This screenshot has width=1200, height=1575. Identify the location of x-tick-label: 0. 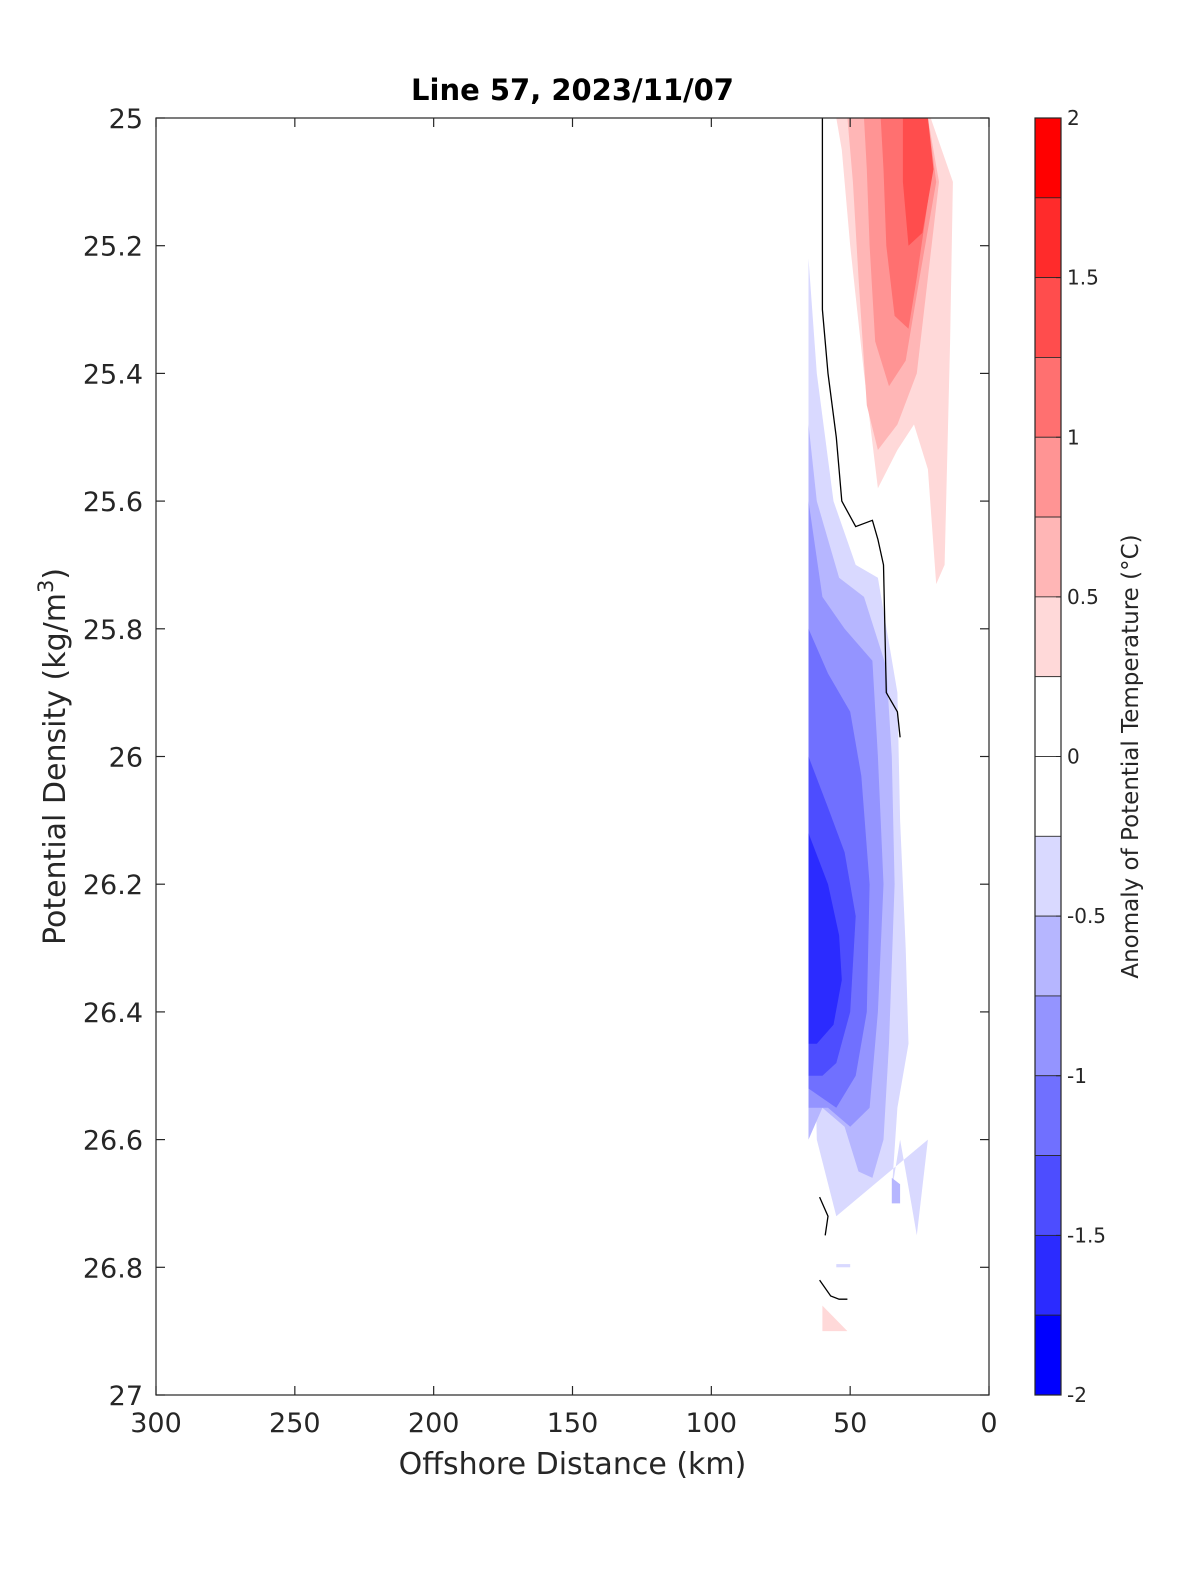
(988, 1423).